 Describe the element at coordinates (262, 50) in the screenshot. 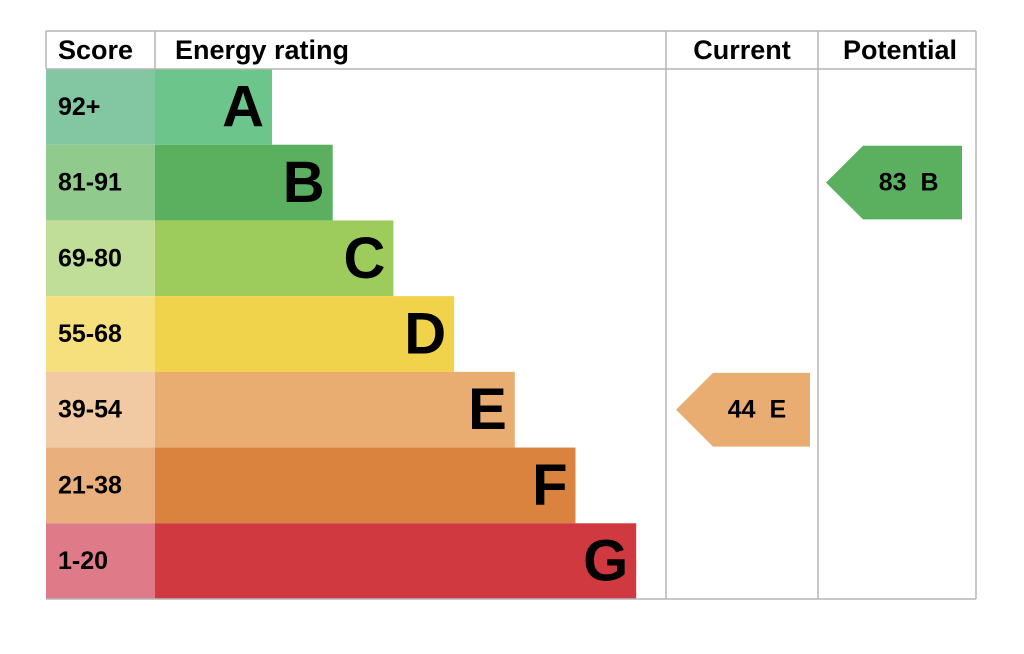

I see `rating-header: Energy rating` at that location.